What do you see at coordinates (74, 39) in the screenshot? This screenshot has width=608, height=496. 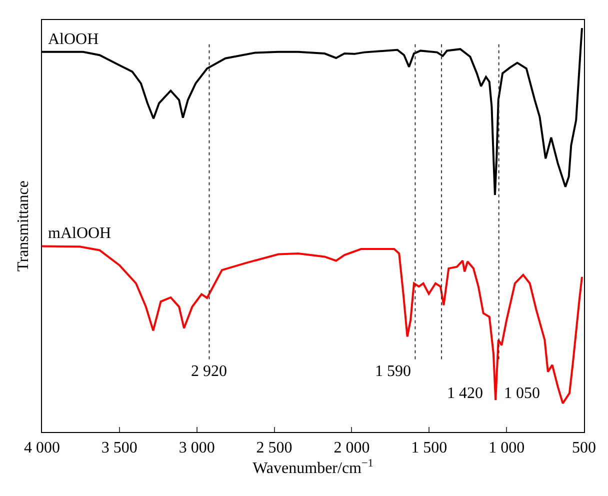 I see `series-label: AlOOH` at bounding box center [74, 39].